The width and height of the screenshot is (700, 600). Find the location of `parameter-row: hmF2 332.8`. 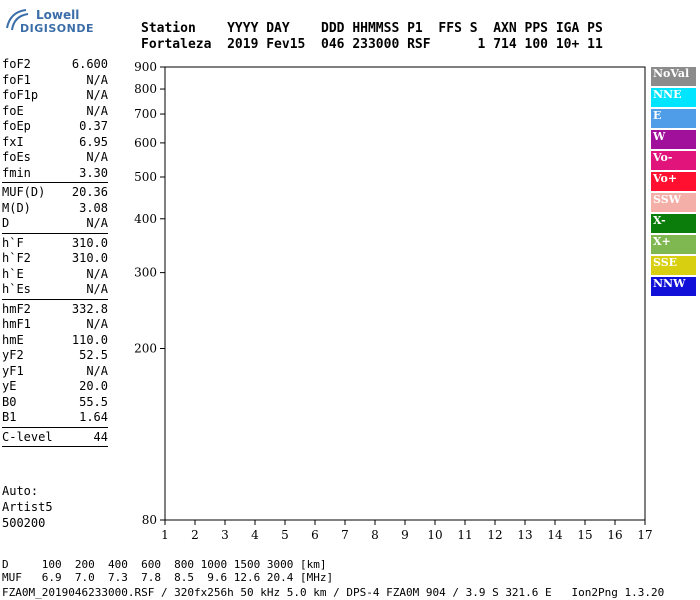

parameter-row: hmF2 332.8 is located at coordinates (55, 310).